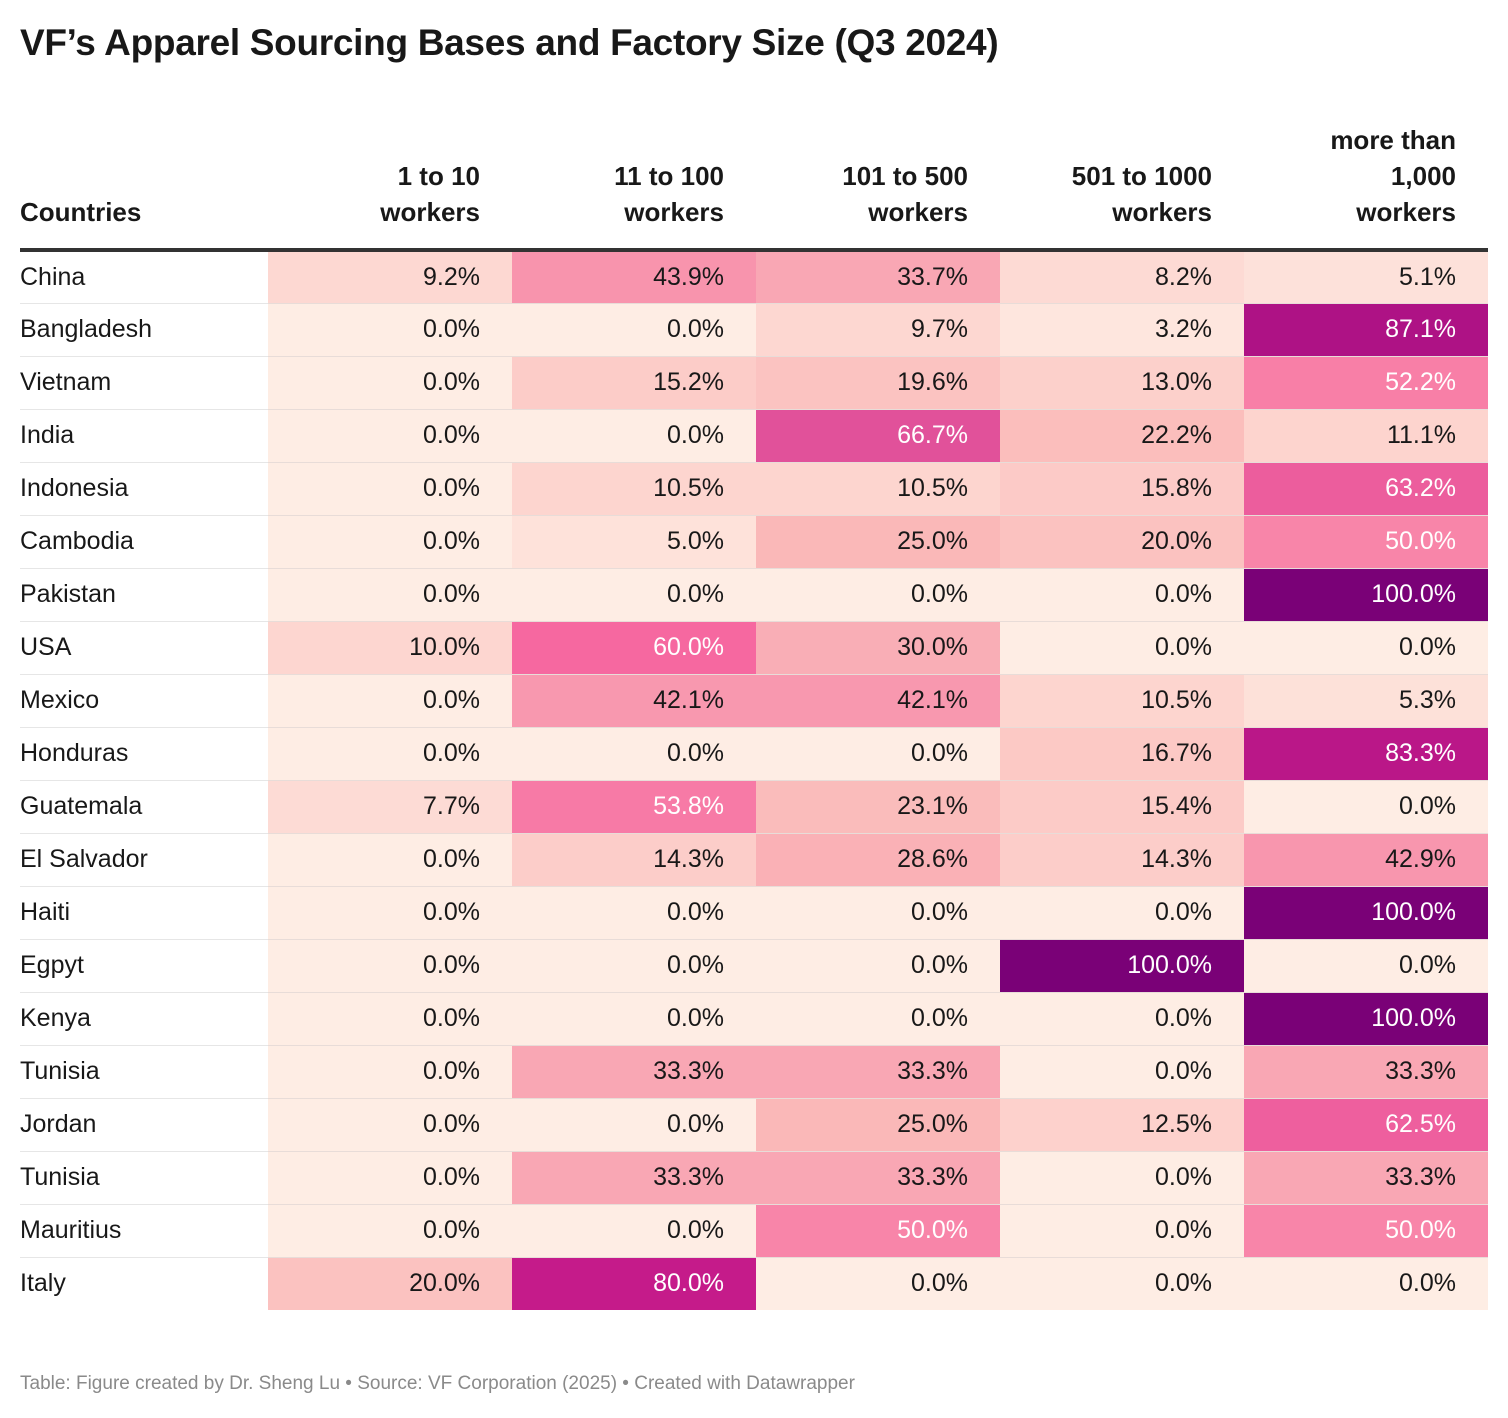  I want to click on heatmap-cell: 5.1%, so click(1366, 276).